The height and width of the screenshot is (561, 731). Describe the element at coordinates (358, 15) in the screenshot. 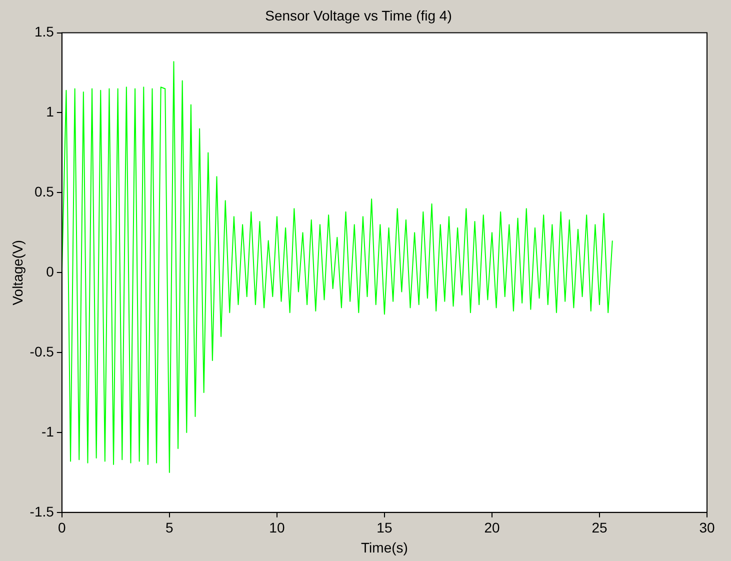

I see `chart-title: Sensor Voltage vs Time (fig 4)` at that location.